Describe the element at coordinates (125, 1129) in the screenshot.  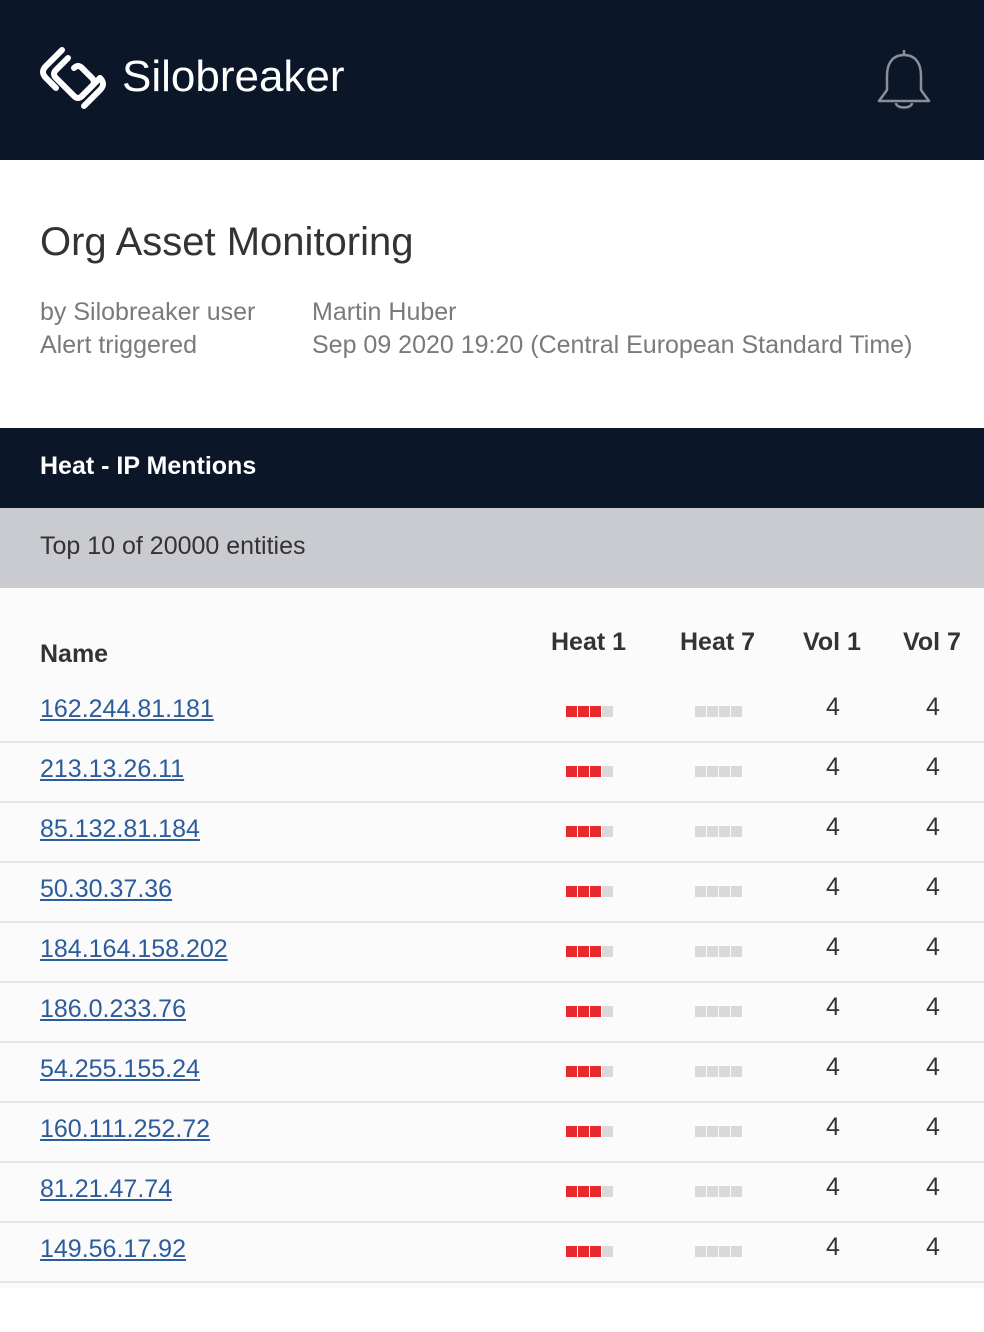
I see `ip-link: 160.111.252.72` at that location.